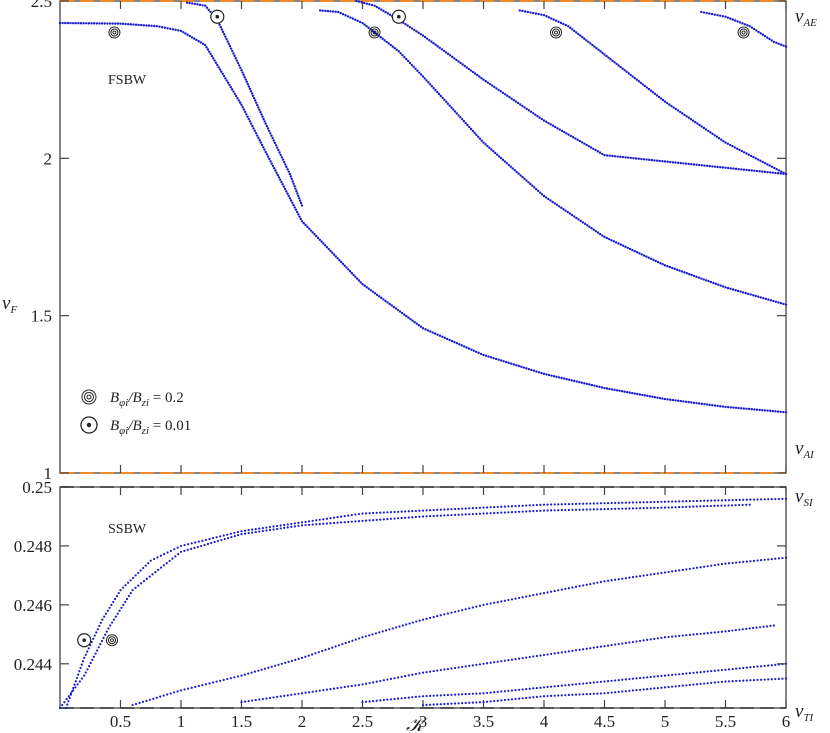 This screenshot has height=733, width=830. What do you see at coordinates (429, 24) in the screenshot?
I see `top-markers` at bounding box center [429, 24].